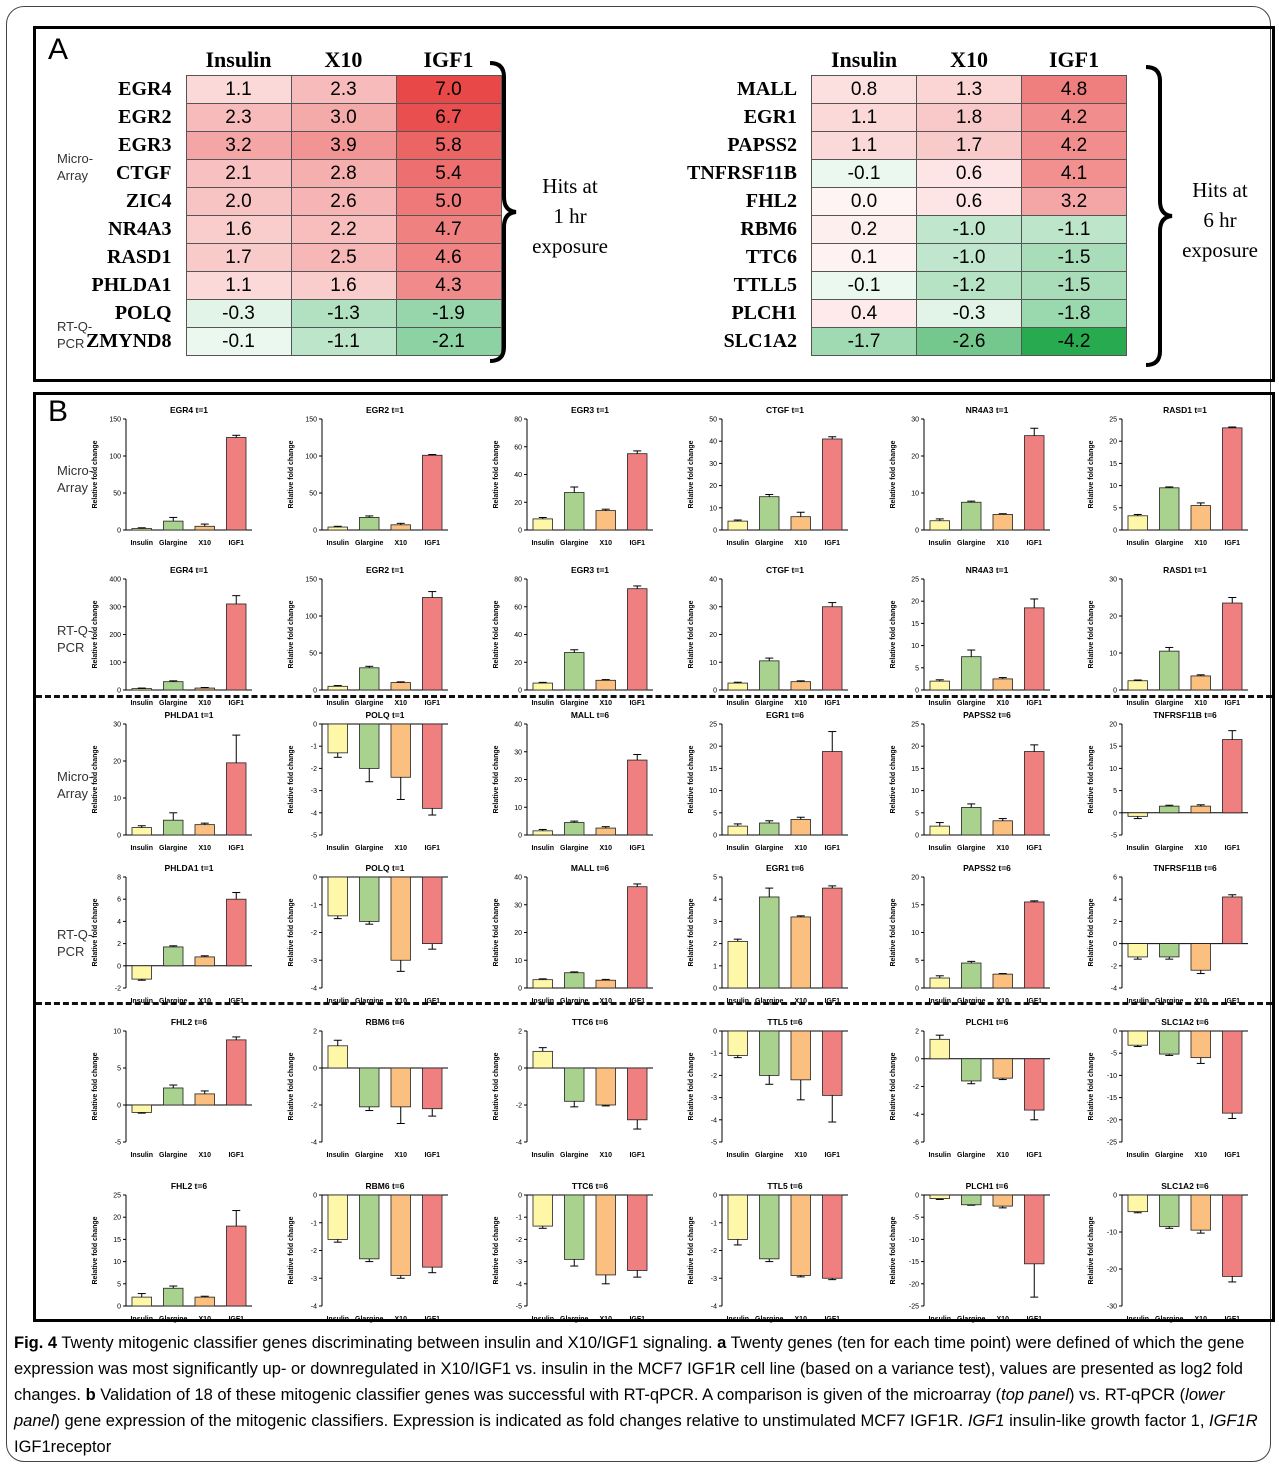 Image resolution: width=1279 pixels, height=1469 pixels. What do you see at coordinates (864, 341) in the screenshot?
I see `heatmap-cell: -1.7` at bounding box center [864, 341].